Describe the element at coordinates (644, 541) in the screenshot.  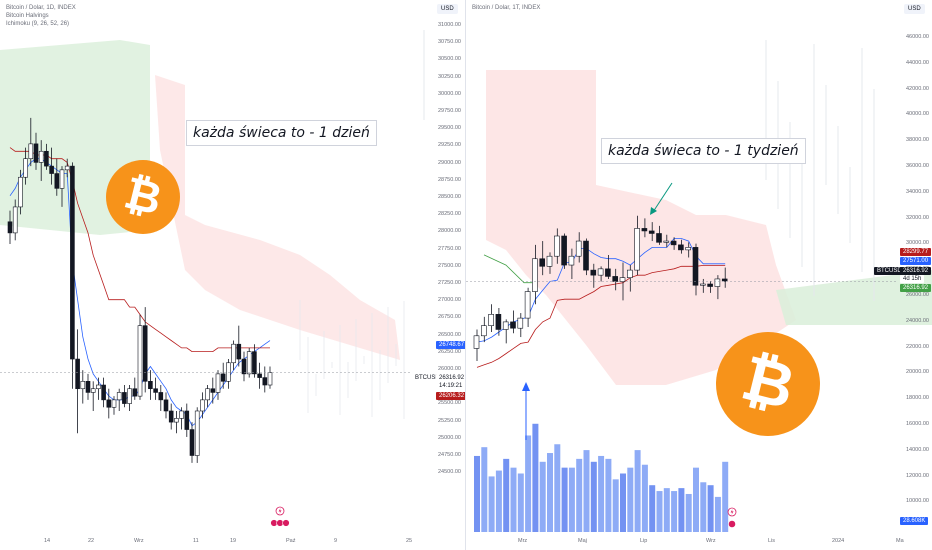
I see `weekly-x-tick: Lip` at that location.